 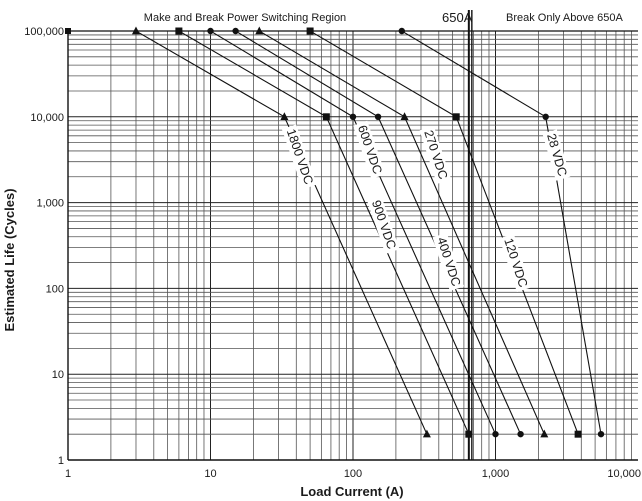 I want to click on region-label-make-break: Make and Break Power Switching Region, so click(x=245, y=18).